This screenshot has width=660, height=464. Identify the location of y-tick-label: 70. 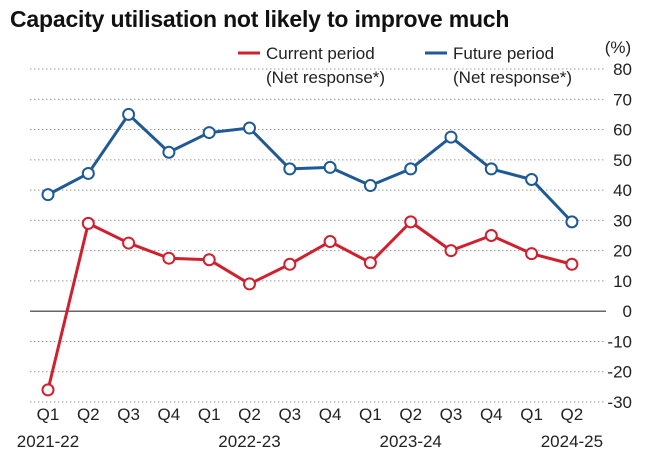
(622, 99).